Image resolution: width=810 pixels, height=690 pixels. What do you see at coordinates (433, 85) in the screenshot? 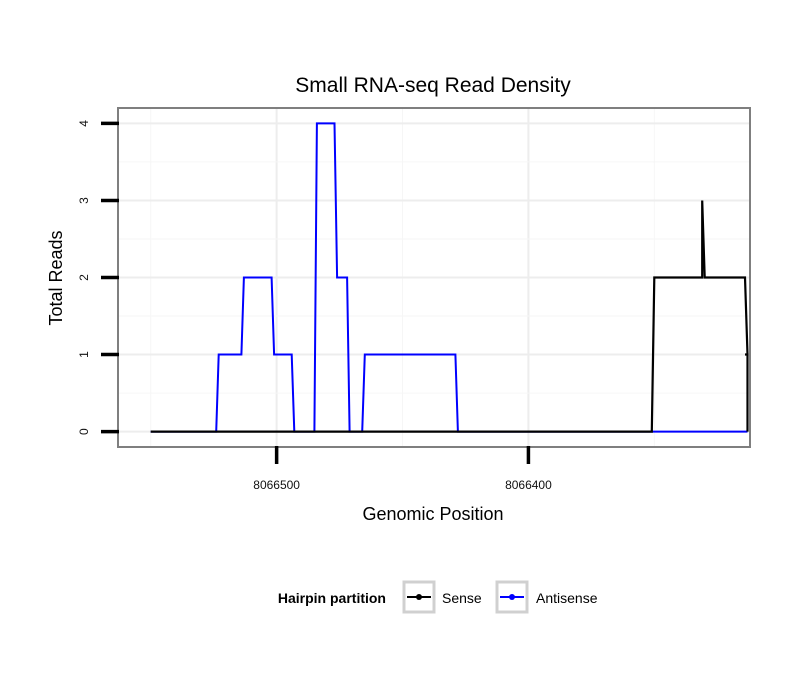
I see `chart-title: Small RNA-seq Read Density` at bounding box center [433, 85].